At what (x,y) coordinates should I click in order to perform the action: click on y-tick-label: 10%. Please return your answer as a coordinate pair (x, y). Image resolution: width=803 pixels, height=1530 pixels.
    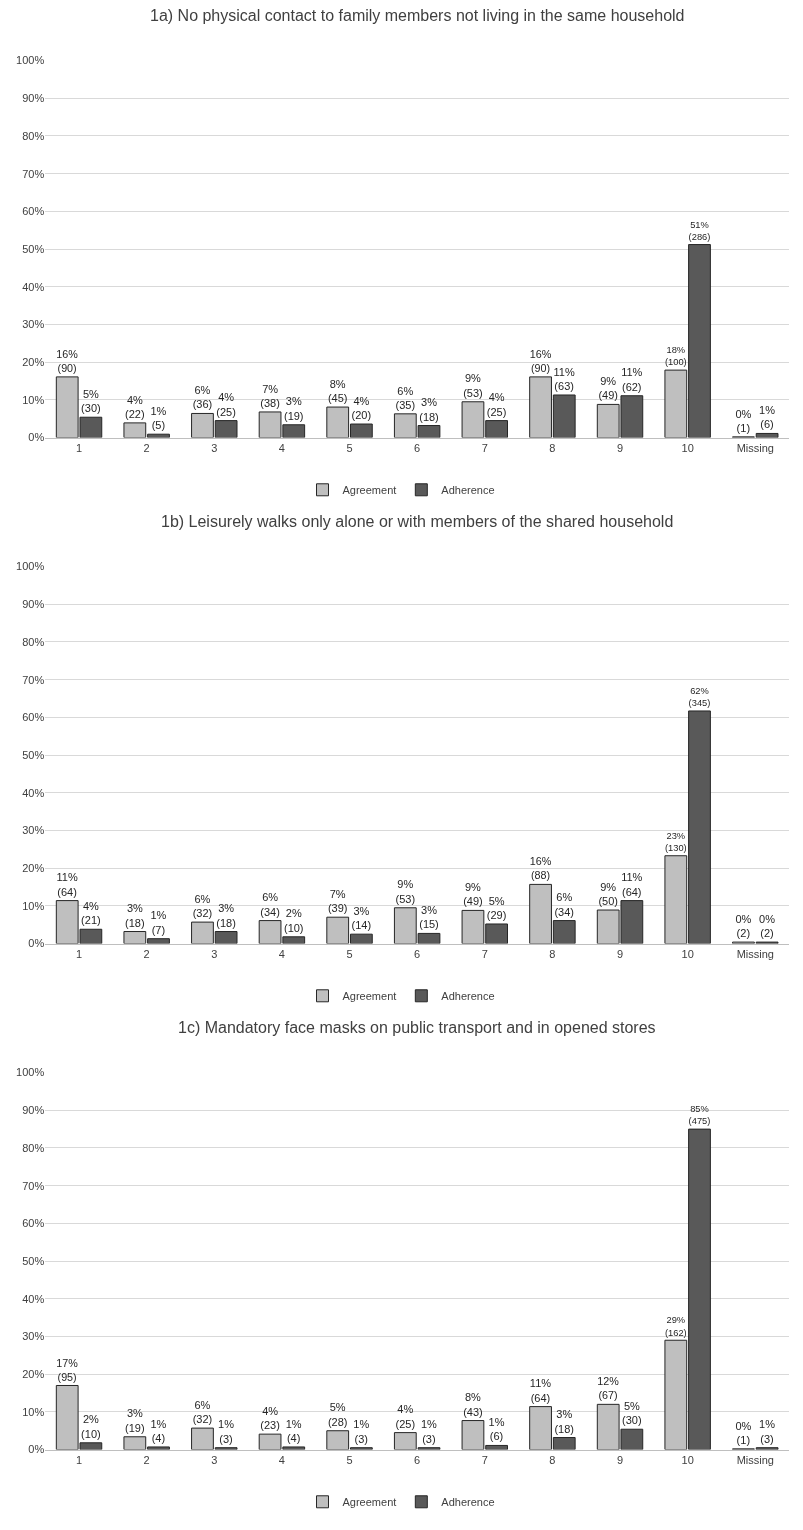
    Looking at the image, I should click on (33, 905).